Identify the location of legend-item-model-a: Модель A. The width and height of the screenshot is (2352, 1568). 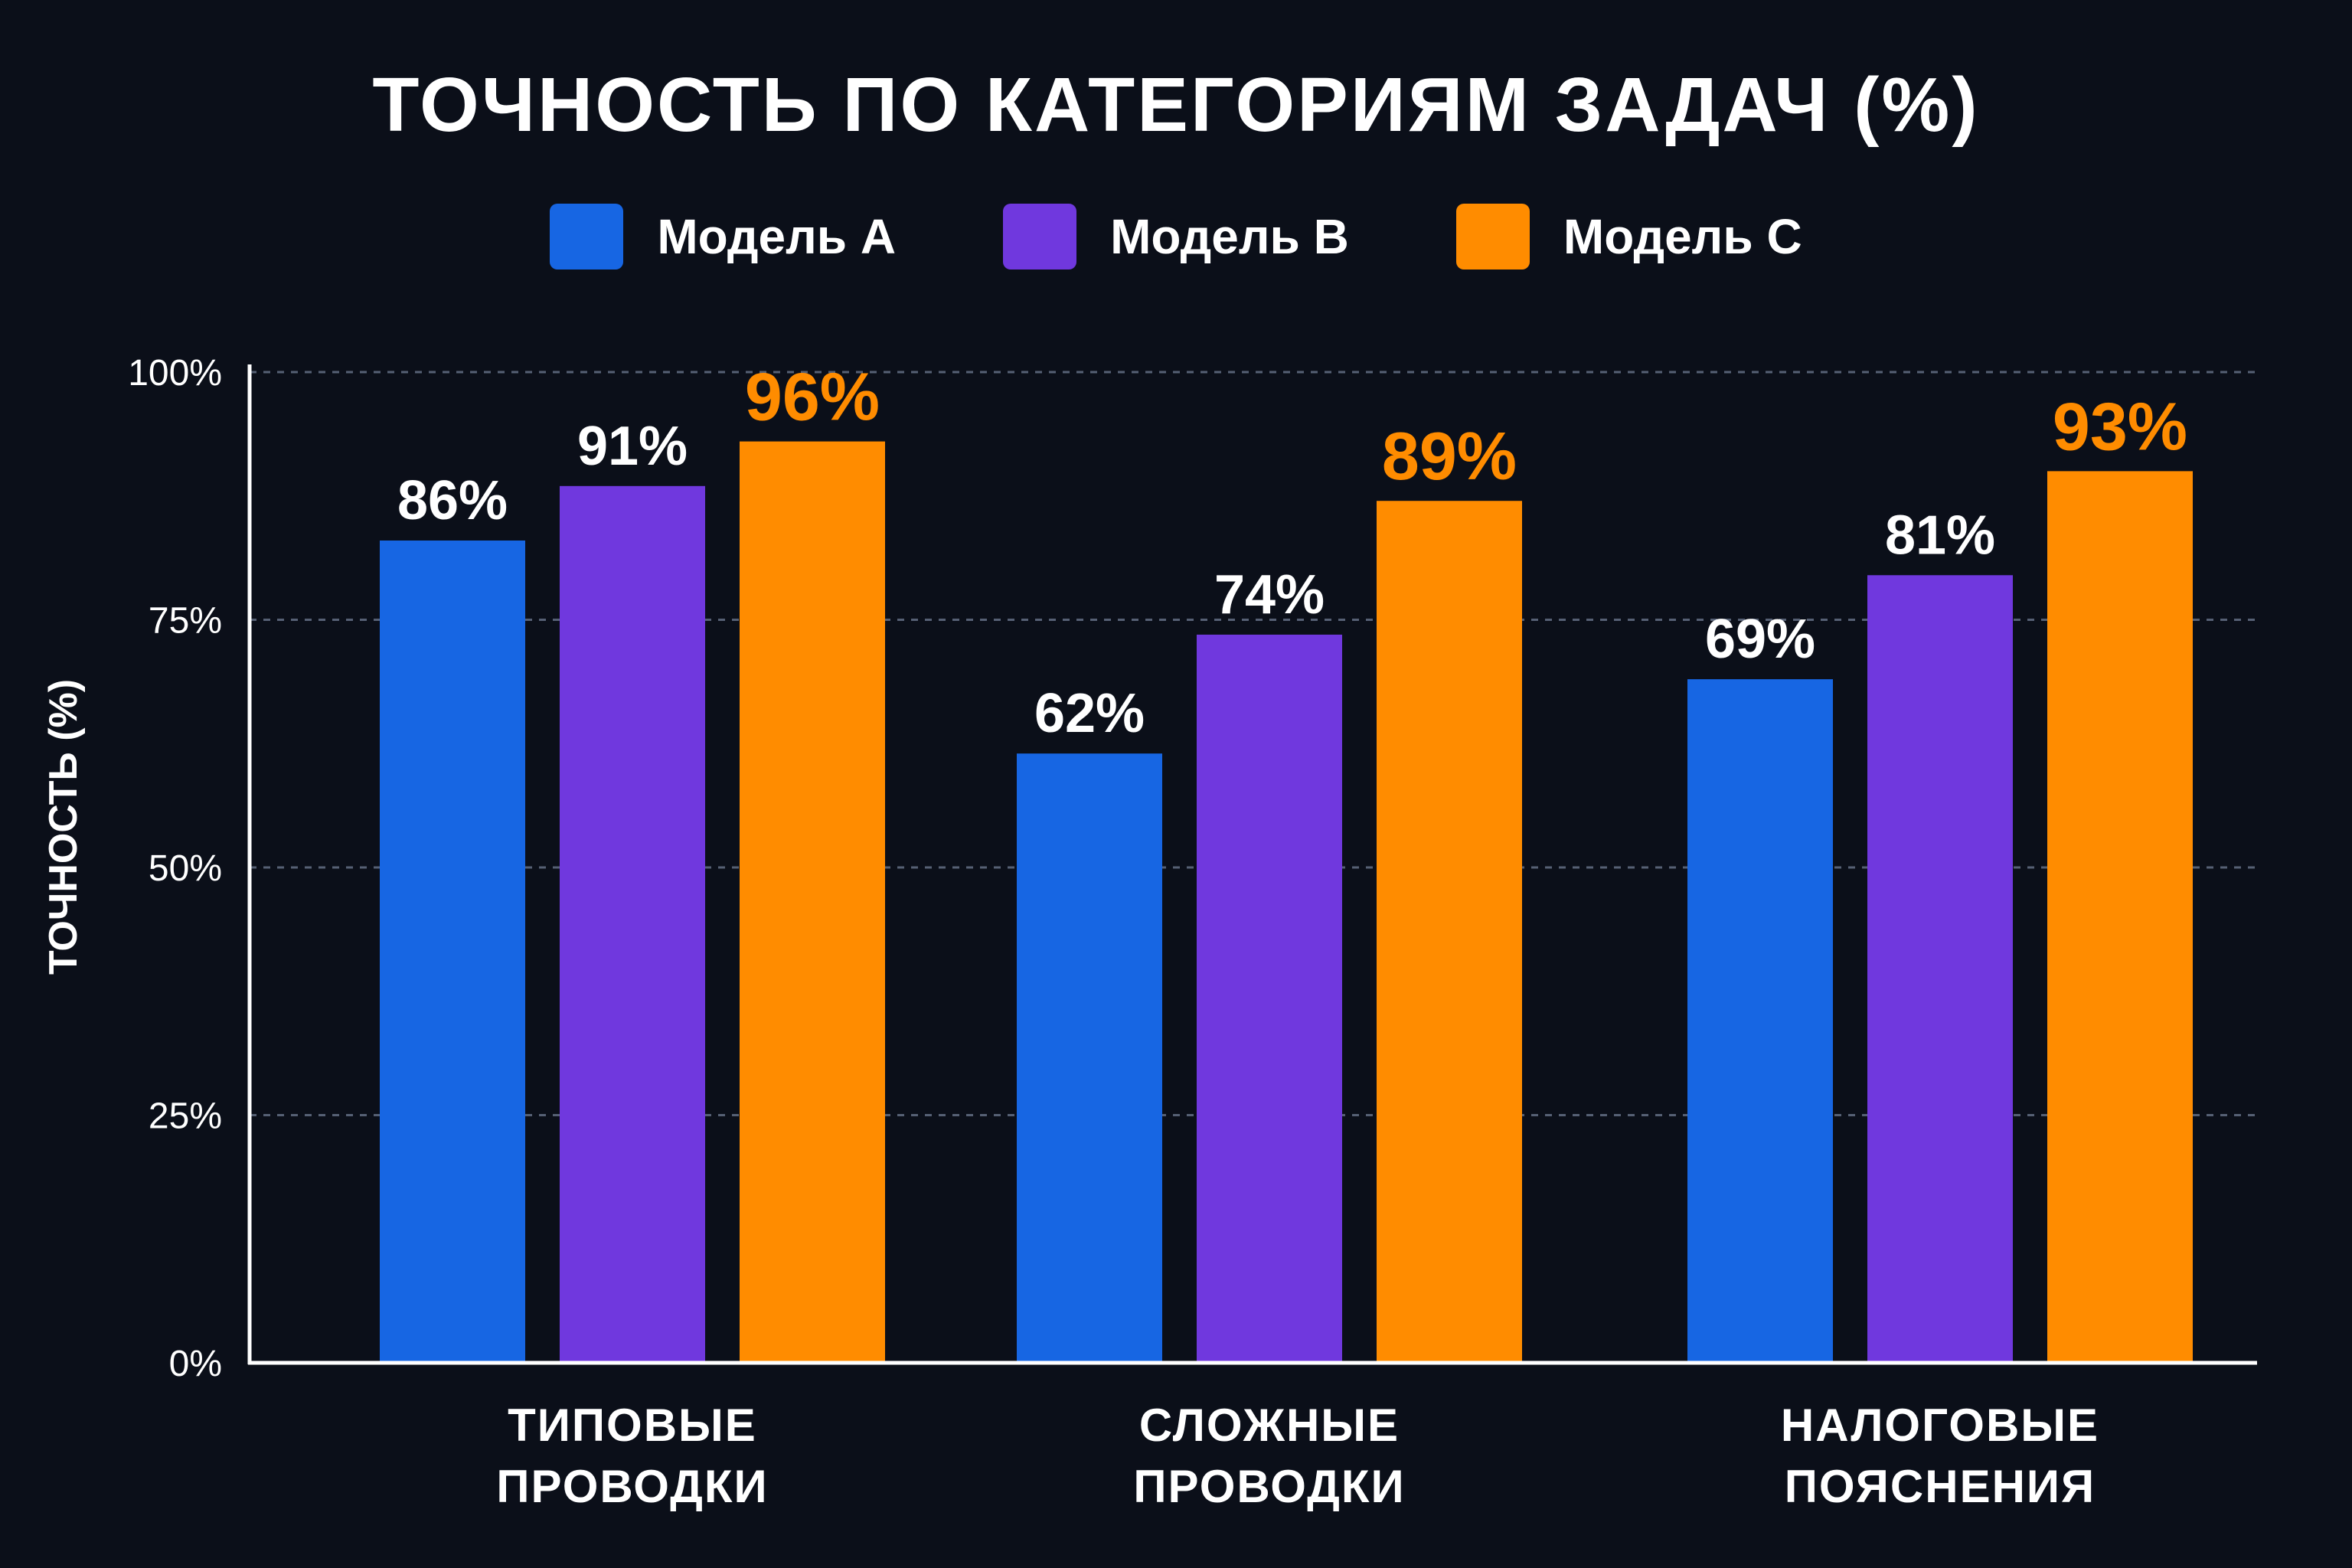
(723, 237).